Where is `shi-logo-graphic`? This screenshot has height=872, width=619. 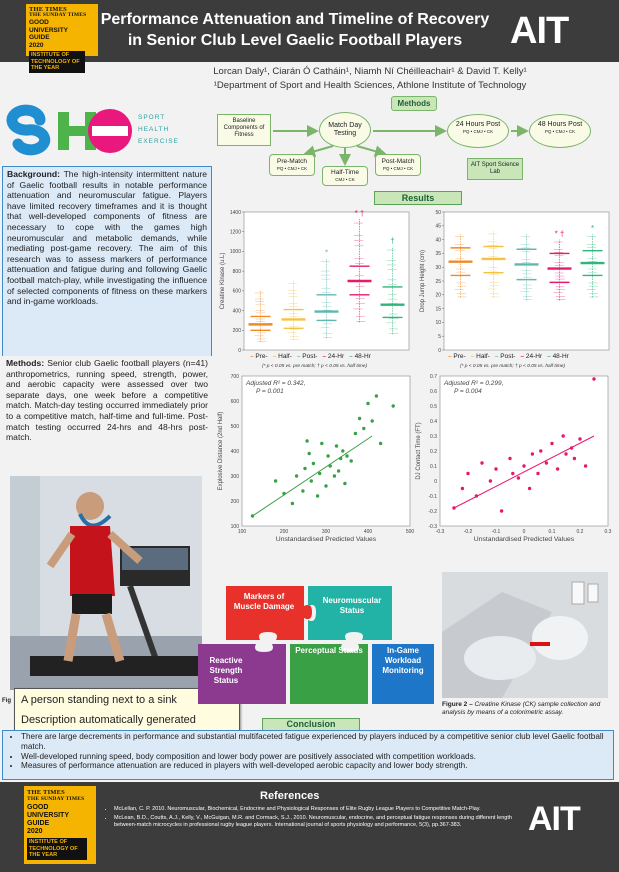
shi-logo-graphic is located at coordinates (69, 130).